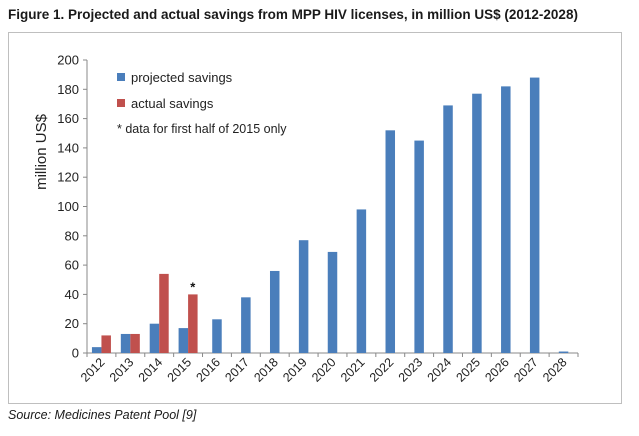  I want to click on x-tick-label: 2014, so click(151, 370).